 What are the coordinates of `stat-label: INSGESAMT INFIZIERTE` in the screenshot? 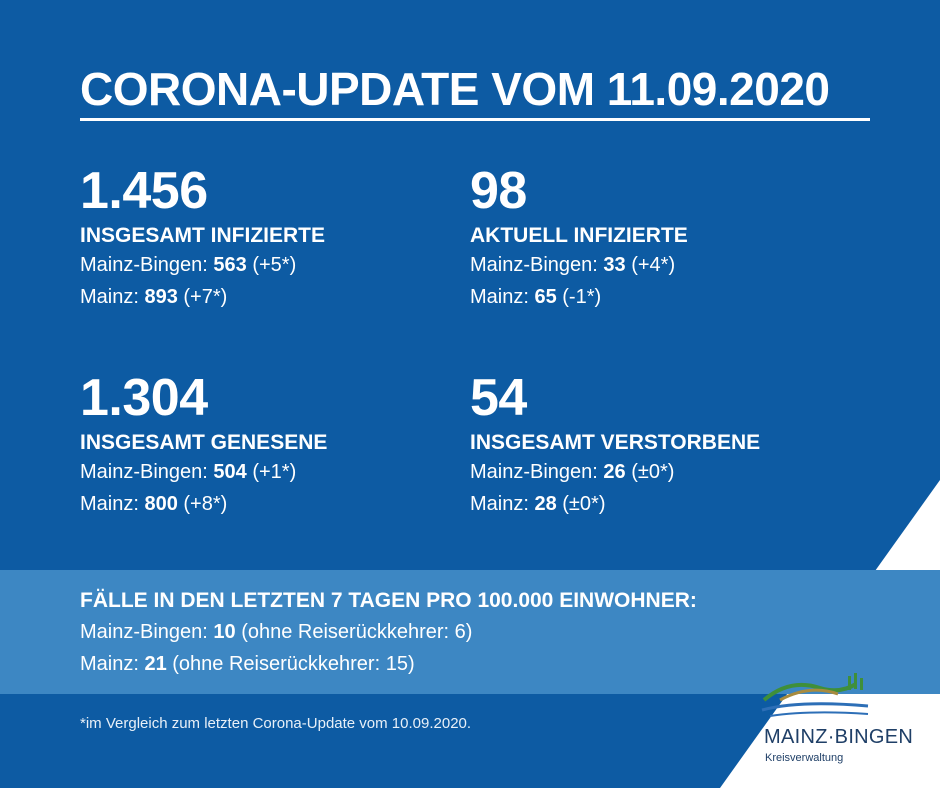 It's located at (203, 235).